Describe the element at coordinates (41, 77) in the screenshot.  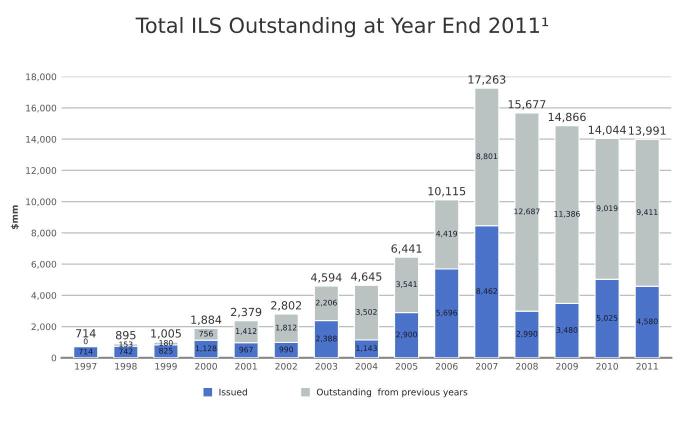
I see `y-tick-label: 18,000` at that location.